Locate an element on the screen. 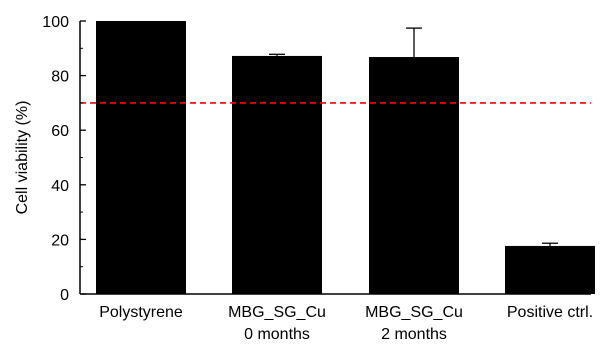 The width and height of the screenshot is (609, 346). x-tick-label-3: MBG_SG_Cu 2 months is located at coordinates (414, 323).